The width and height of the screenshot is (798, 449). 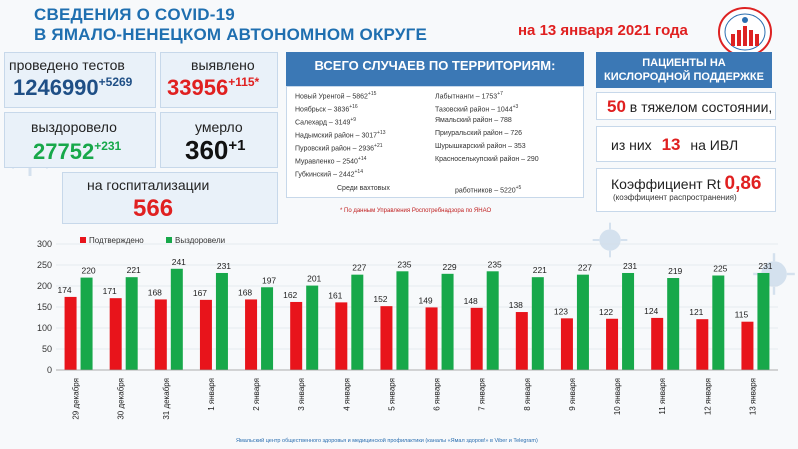 I want to click on recovered-value-row: 27752+231, so click(x=77, y=152).